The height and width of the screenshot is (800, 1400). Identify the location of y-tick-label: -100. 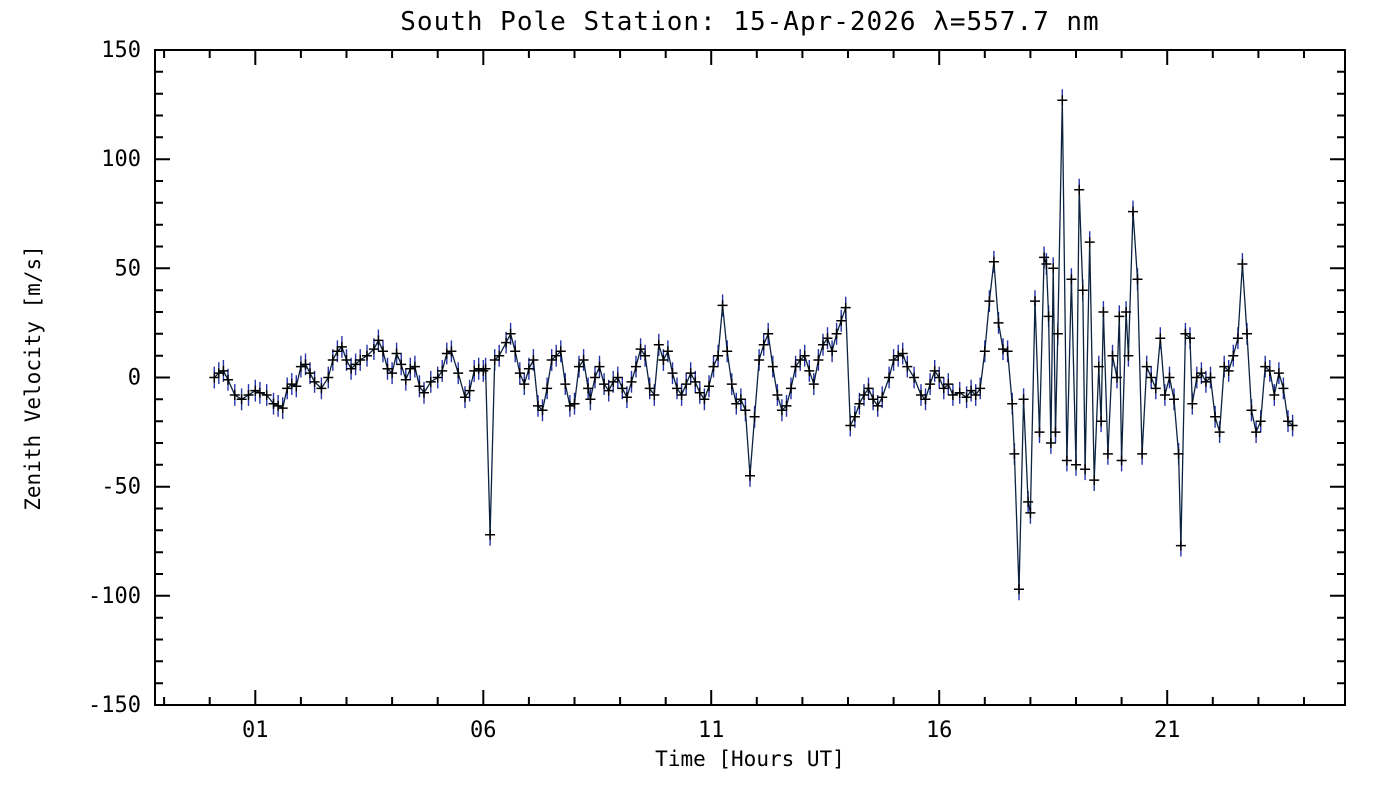
(114, 596).